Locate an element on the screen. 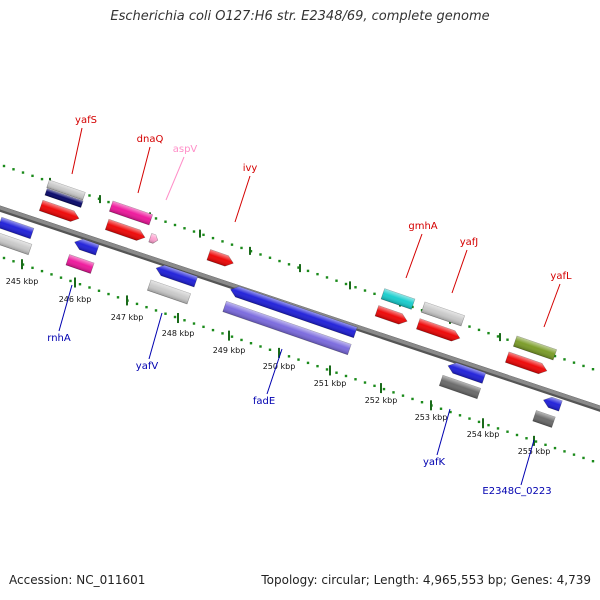 This screenshot has height=600, width=600. gene-label-yafS: yafS is located at coordinates (86, 120).